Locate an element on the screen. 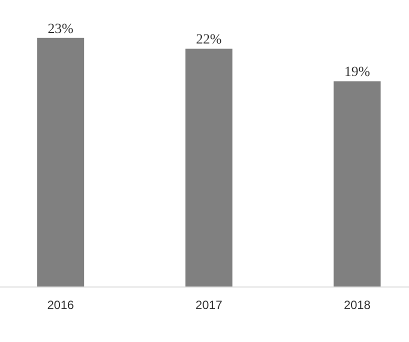 This screenshot has height=342, width=409. x-tick-label: 2017 is located at coordinates (209, 305).